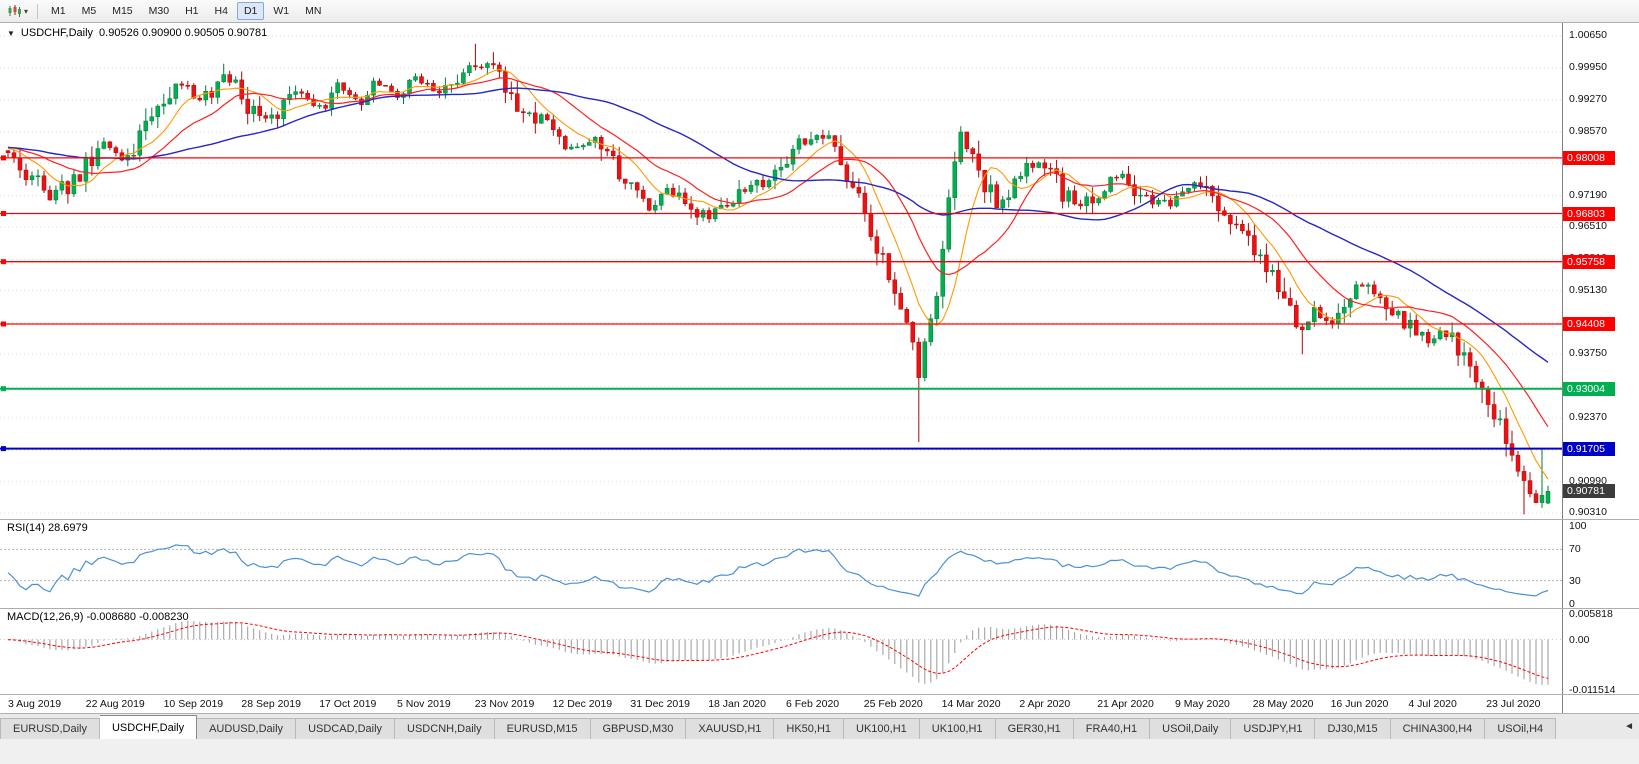  Describe the element at coordinates (1045, 704) in the screenshot. I see `time-axis-label: 2 Apr 2020` at that location.